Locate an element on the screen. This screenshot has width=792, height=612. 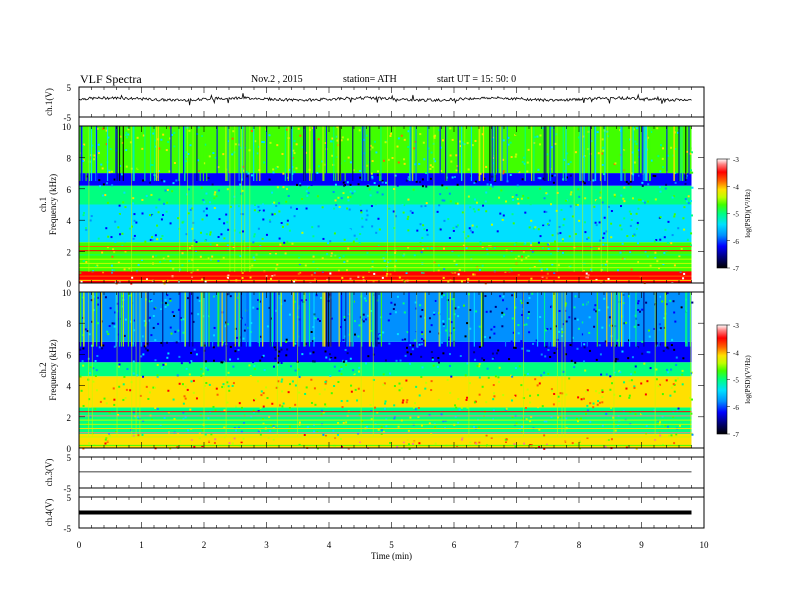
colorbar-label: log(PSD)(V²/Hz) is located at coordinates (748, 213).